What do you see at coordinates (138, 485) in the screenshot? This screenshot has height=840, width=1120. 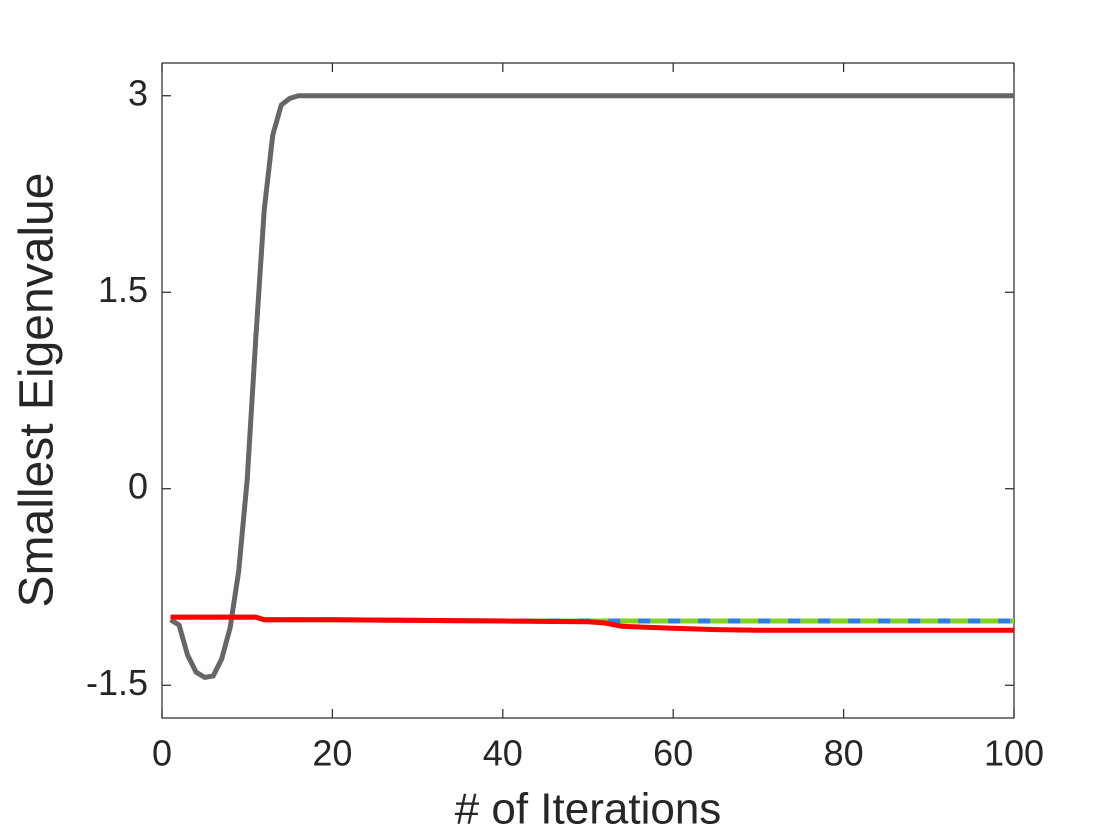 I see `y-tick-label: 0` at bounding box center [138, 485].